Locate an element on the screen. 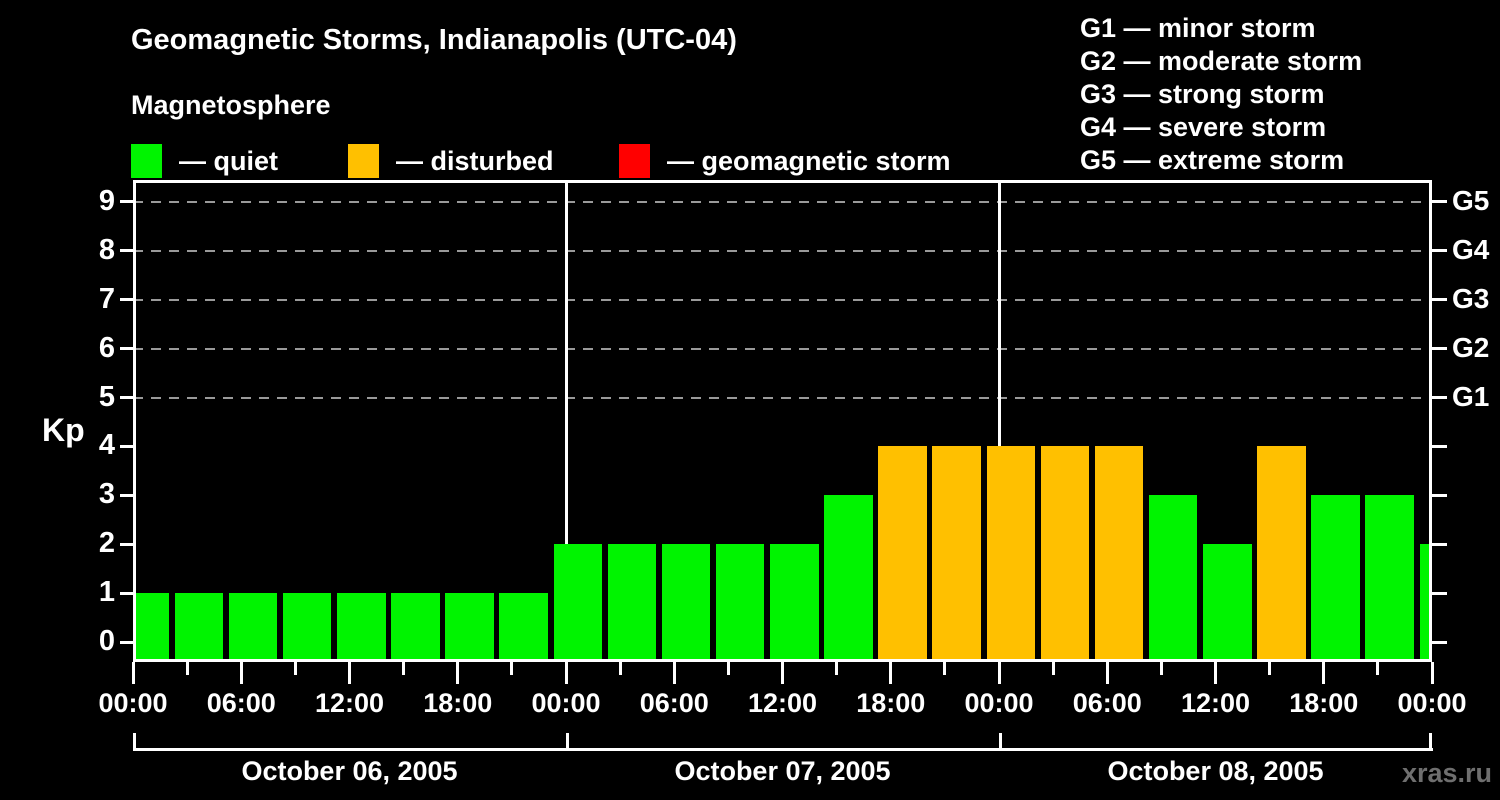 This screenshot has height=800, width=1500. date-label: October 06, 2005 is located at coordinates (349, 771).